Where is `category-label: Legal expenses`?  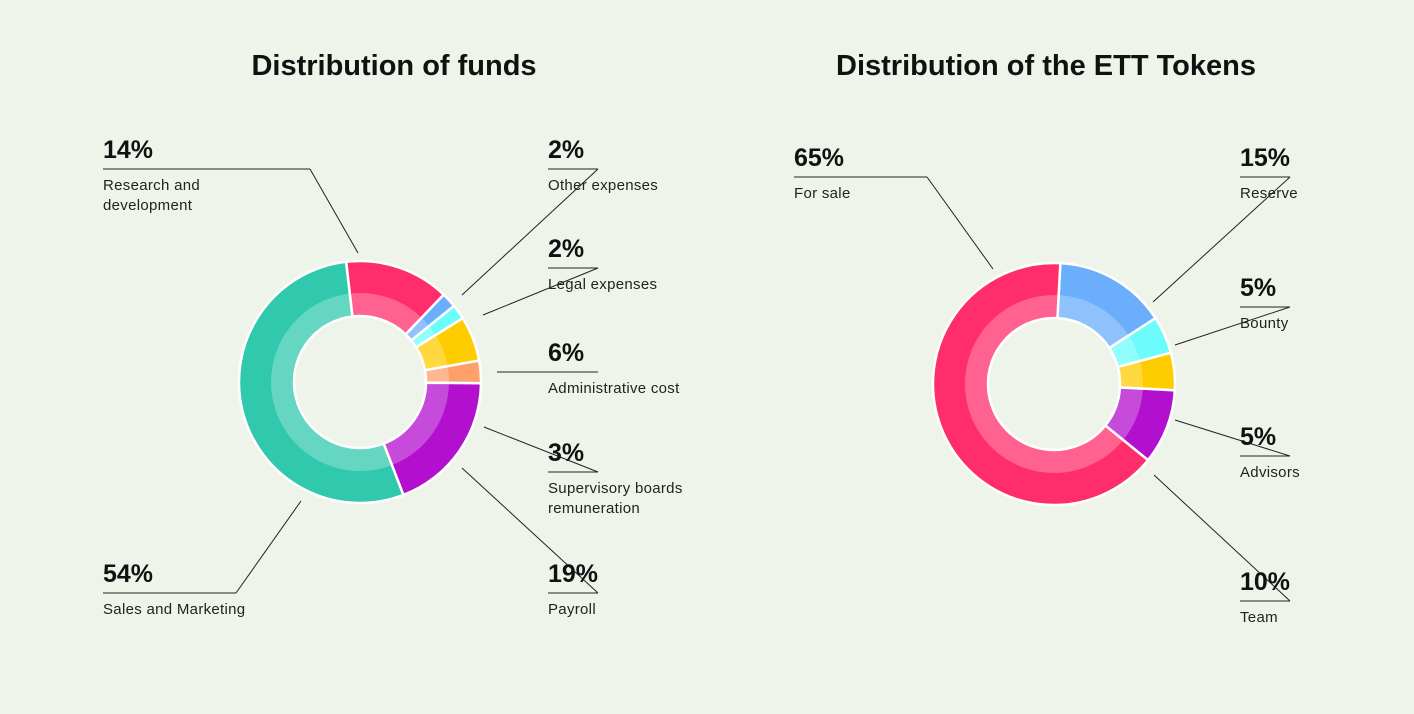 category-label: Legal expenses is located at coordinates (603, 284).